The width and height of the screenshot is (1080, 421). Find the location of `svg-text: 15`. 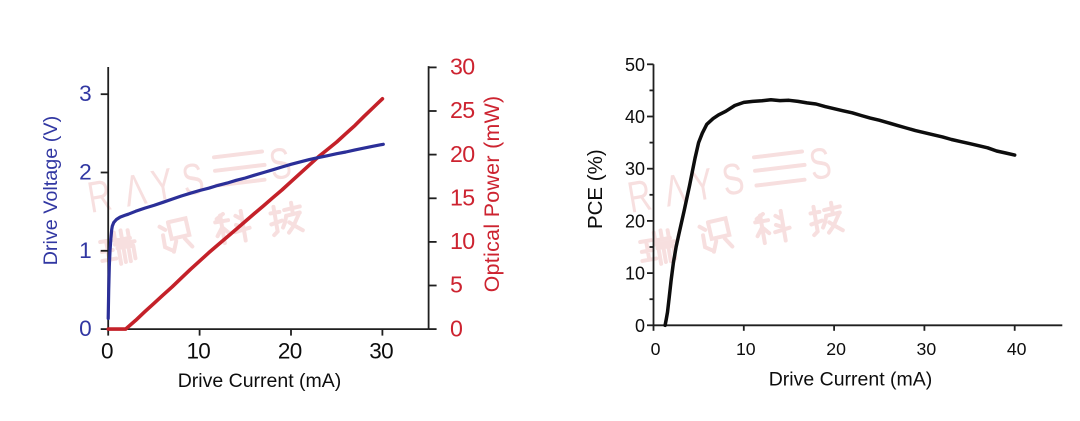

svg-text: 15 is located at coordinates (462, 198).